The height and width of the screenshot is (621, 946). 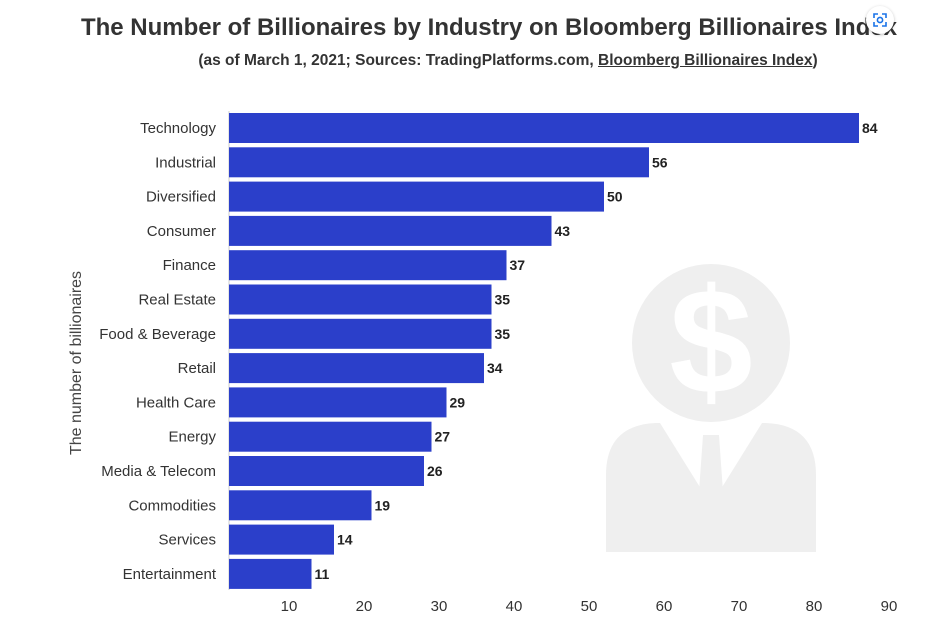 I want to click on value-label-industrial: 56, so click(x=660, y=162).